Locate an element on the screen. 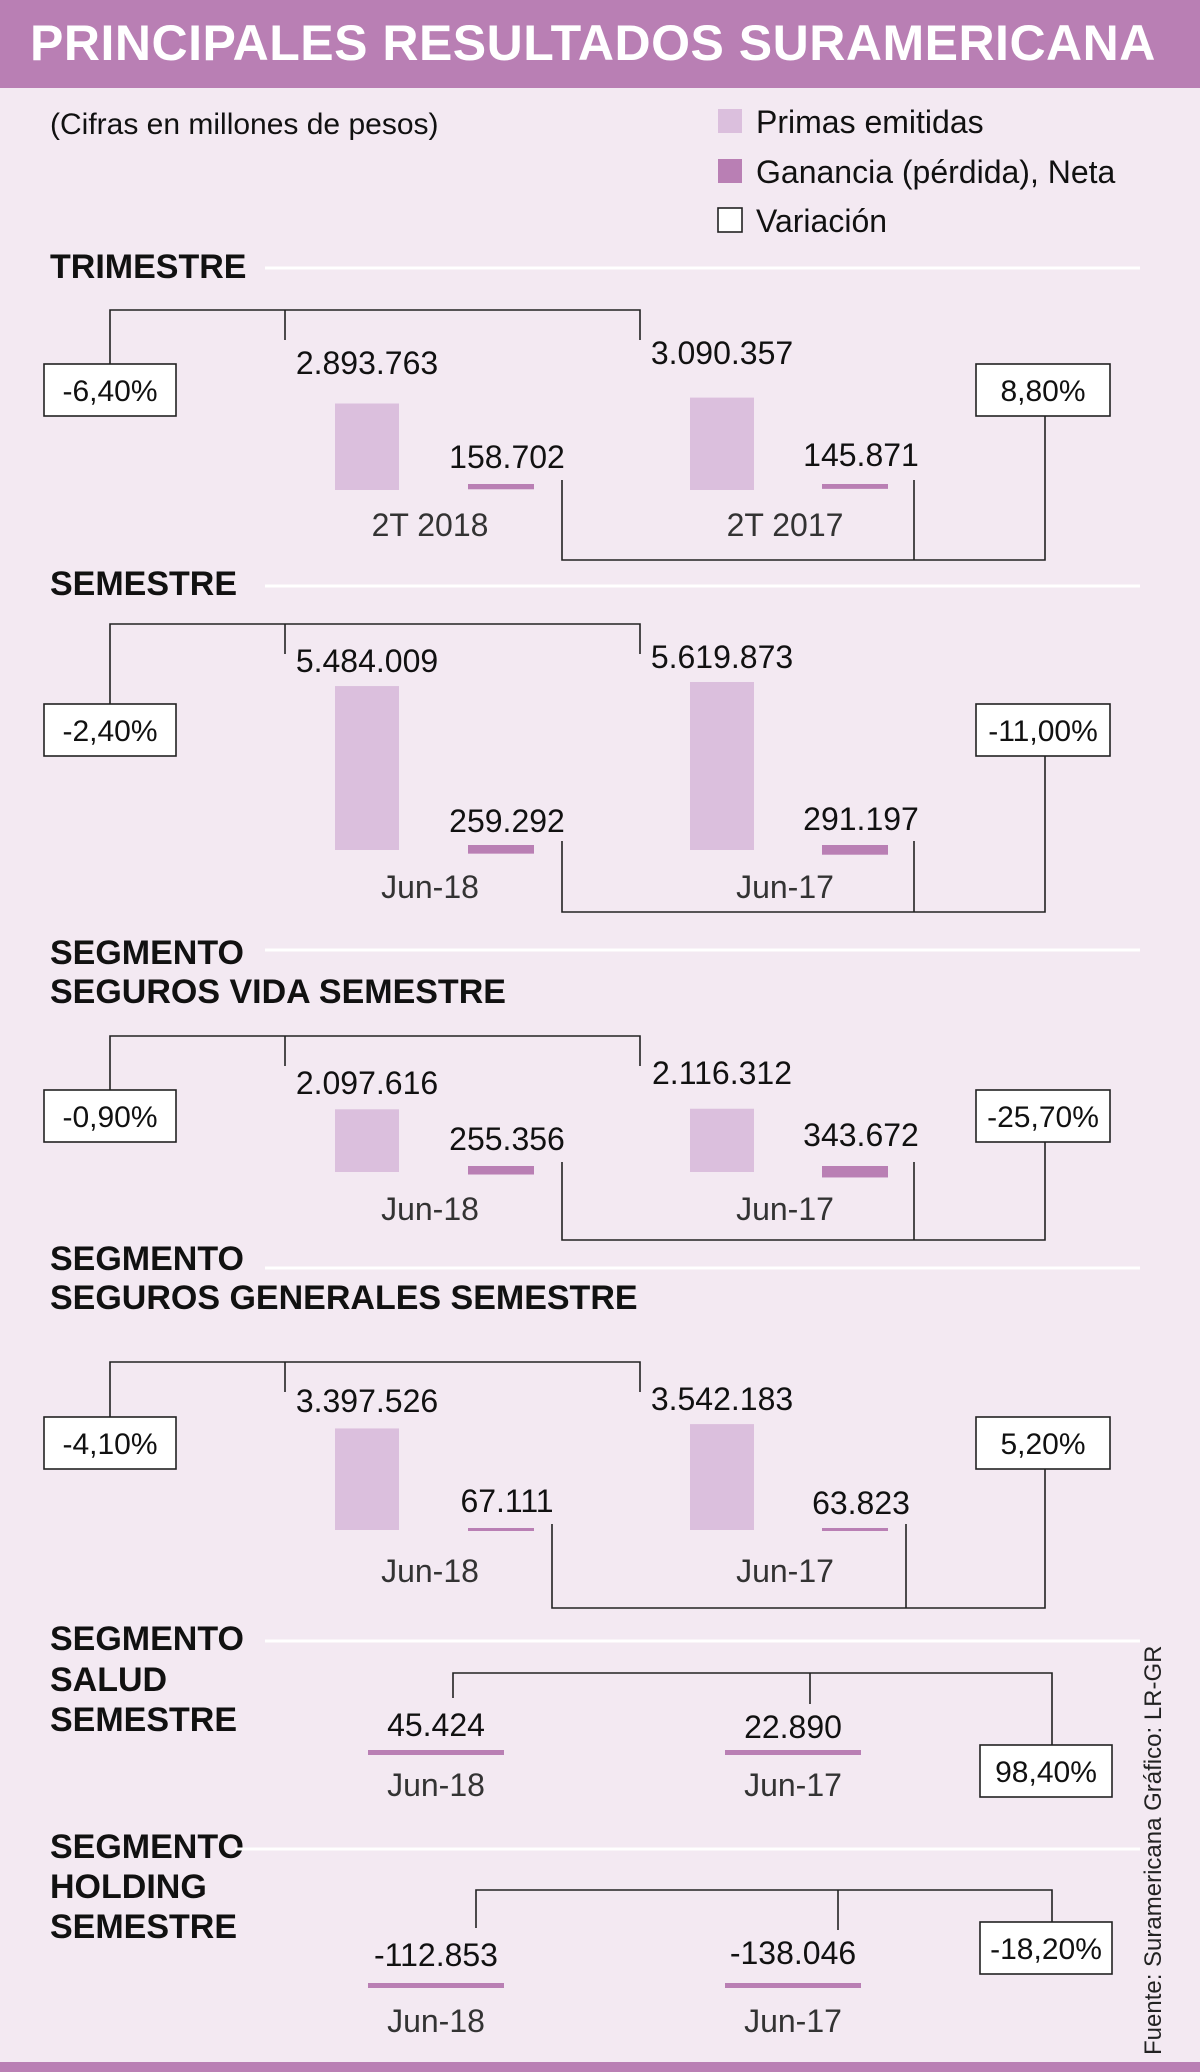  bottom-bar is located at coordinates (600, 2067).